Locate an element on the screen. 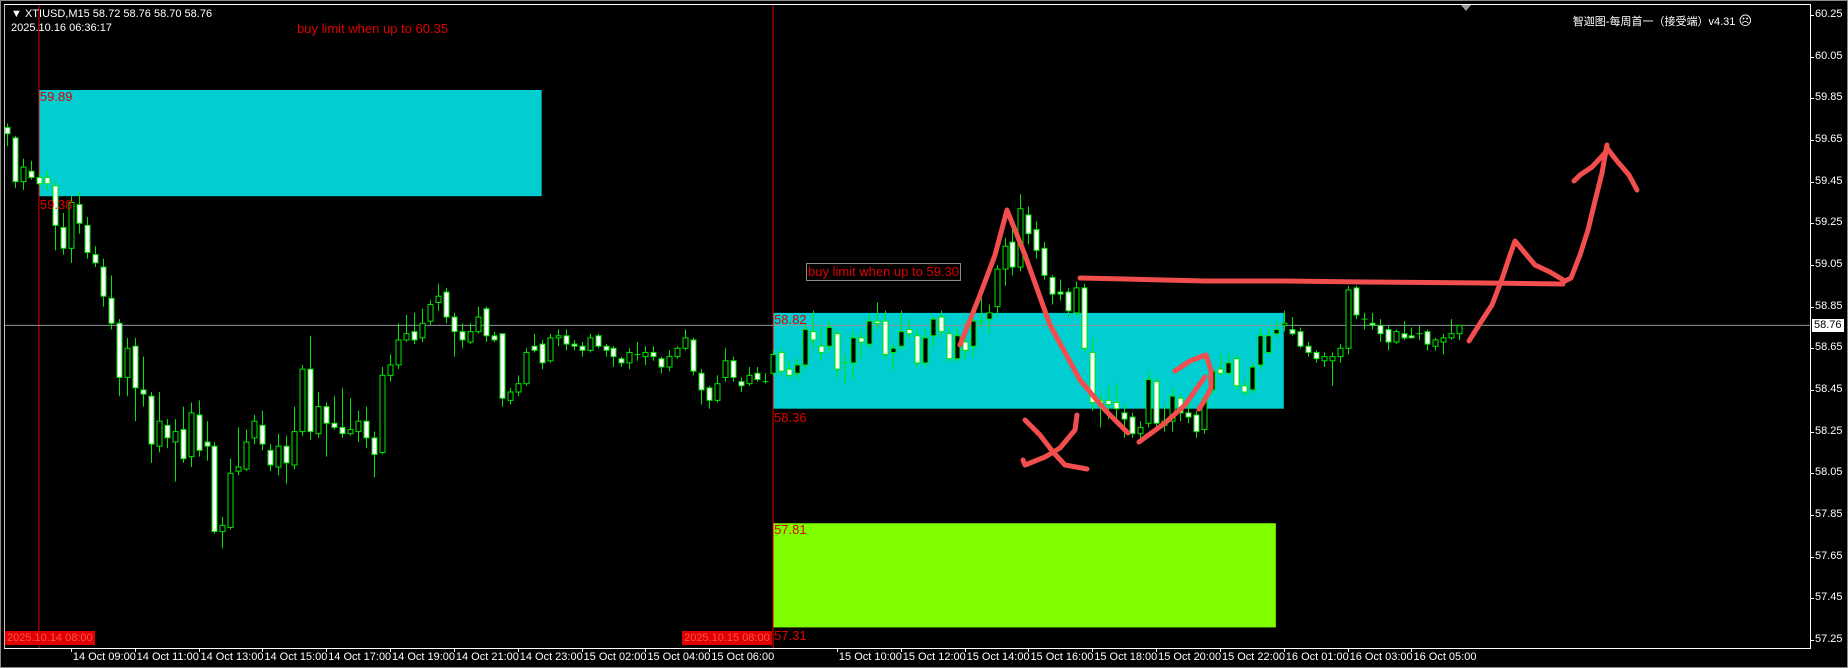 The width and height of the screenshot is (1848, 668). price-axis-label: 60.05 is located at coordinates (1829, 55).